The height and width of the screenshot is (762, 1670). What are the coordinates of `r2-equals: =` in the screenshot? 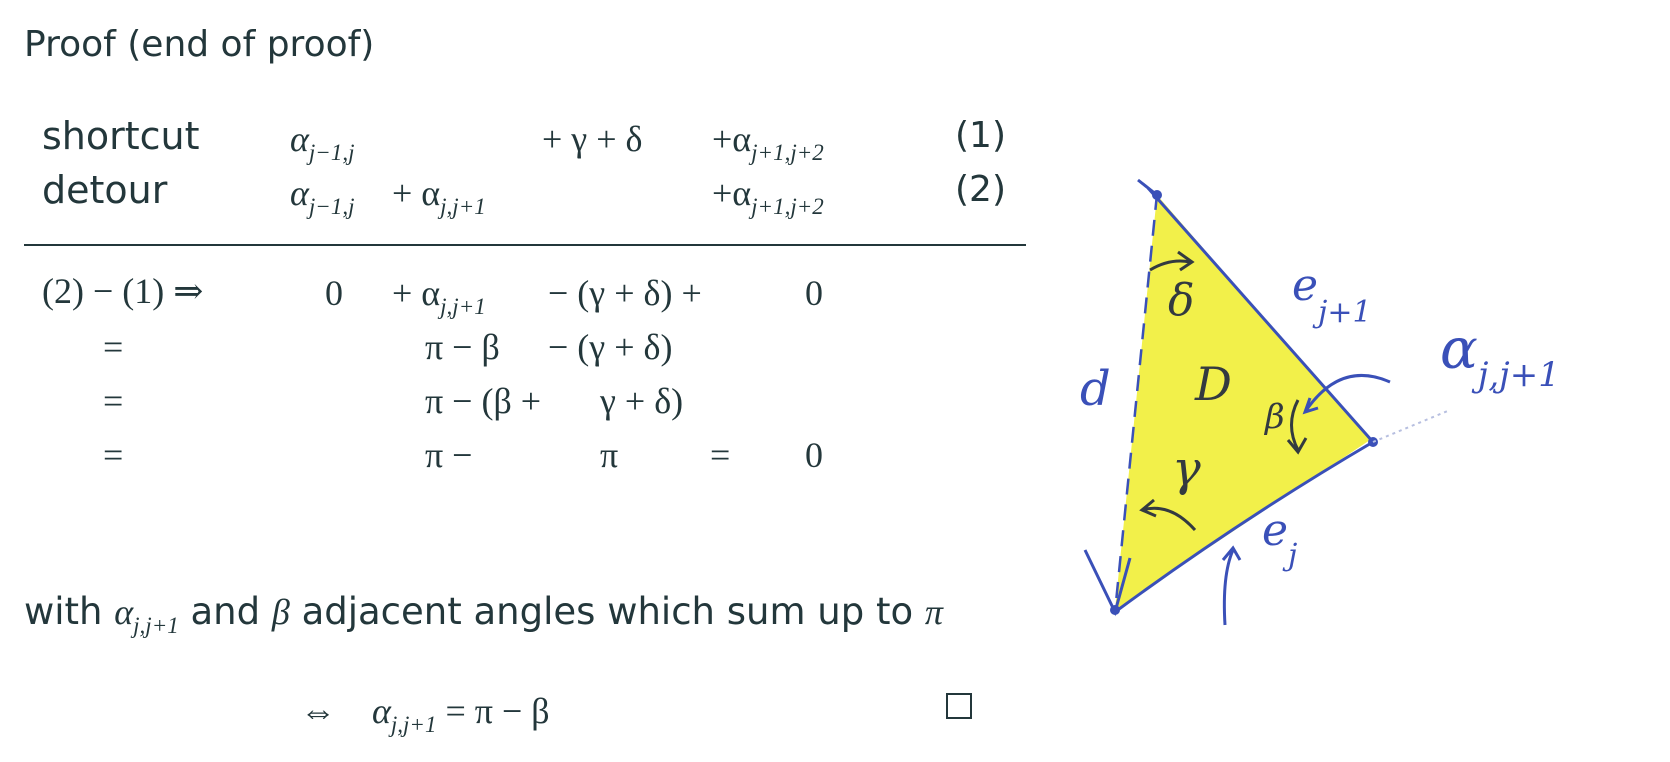 It's located at (113, 347).